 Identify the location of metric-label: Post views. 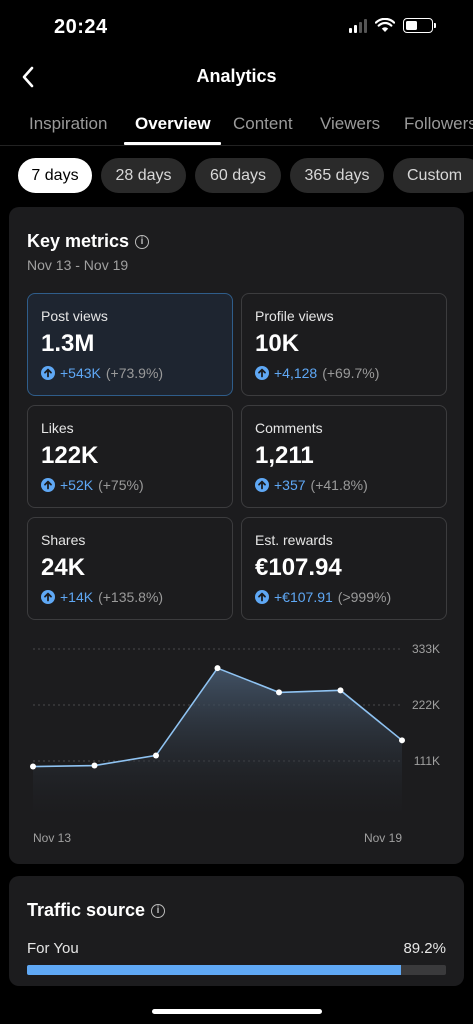
(74, 316).